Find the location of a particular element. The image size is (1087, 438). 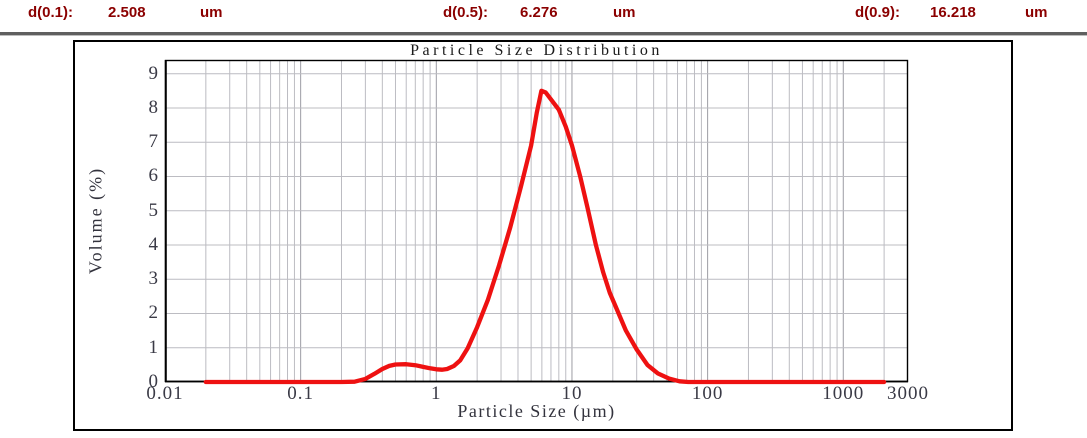

chart-title: Particle Size Distribution is located at coordinates (536, 50).